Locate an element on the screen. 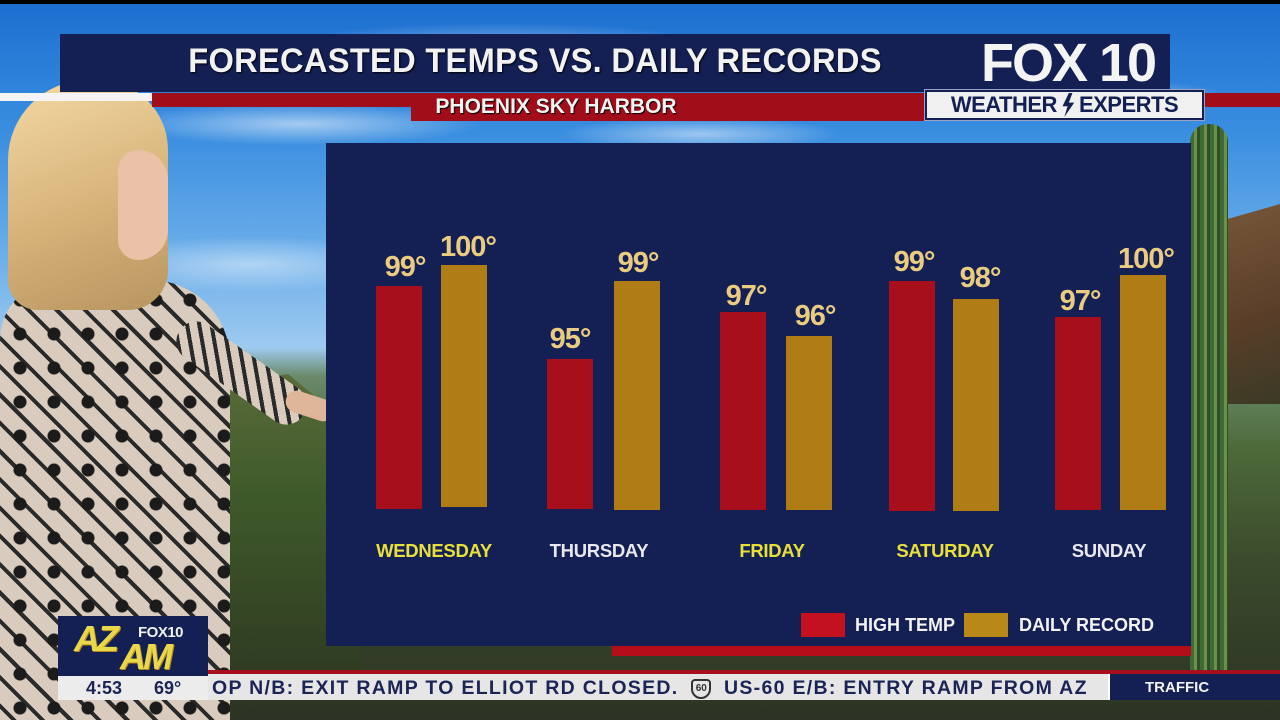 This screenshot has width=1280, height=720. fox10-logo: FOX 10 is located at coordinates (1068, 63).